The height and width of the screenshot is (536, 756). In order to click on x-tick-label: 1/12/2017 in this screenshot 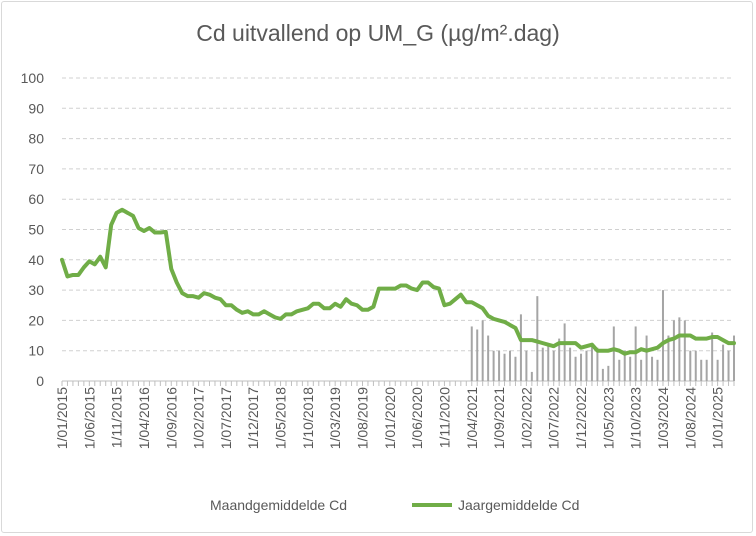, I will do `click(253, 418)`.